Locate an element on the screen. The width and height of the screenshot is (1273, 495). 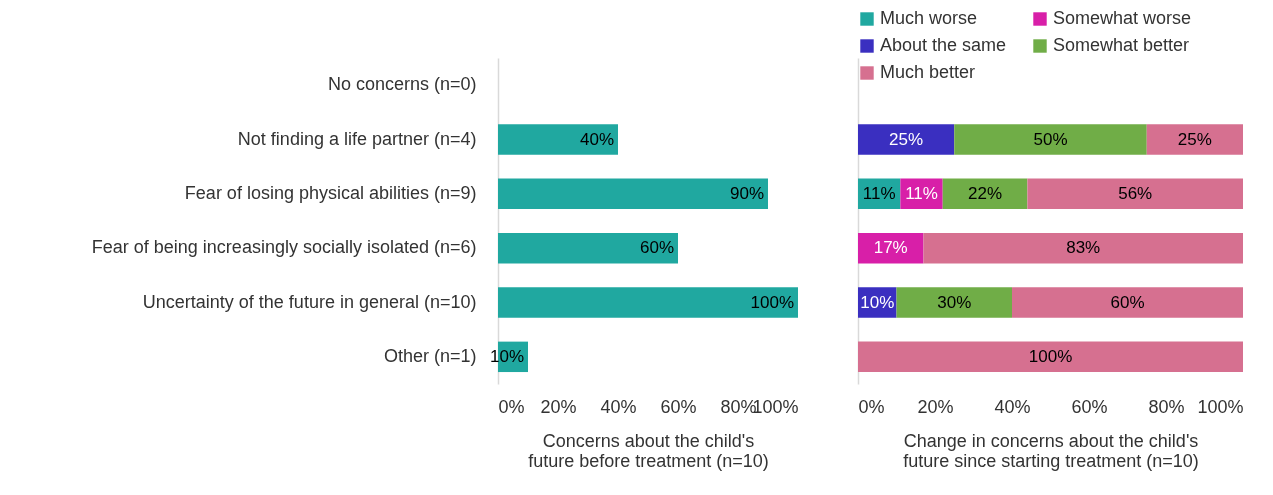
y-tick-label: No concerns (n=0) is located at coordinates (402, 84).